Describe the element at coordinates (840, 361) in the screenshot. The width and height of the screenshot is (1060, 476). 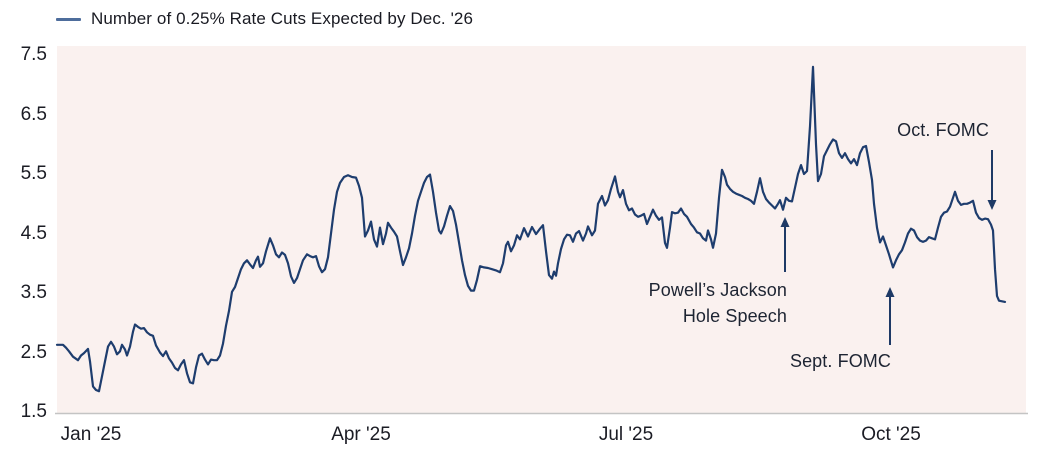
I see `annotation-sept-fomc-label: Sept. FOMC` at that location.